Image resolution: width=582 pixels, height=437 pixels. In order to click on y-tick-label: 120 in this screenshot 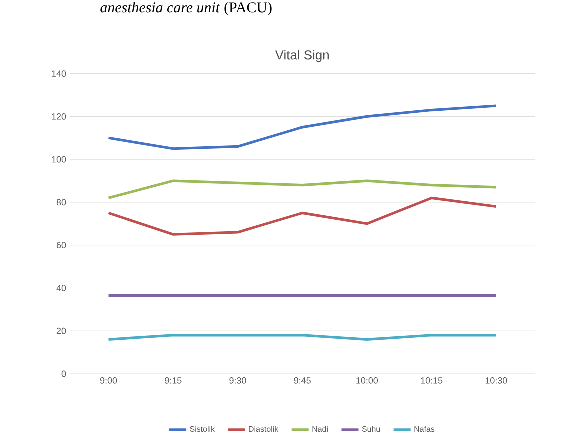, I will do `click(59, 116)`.